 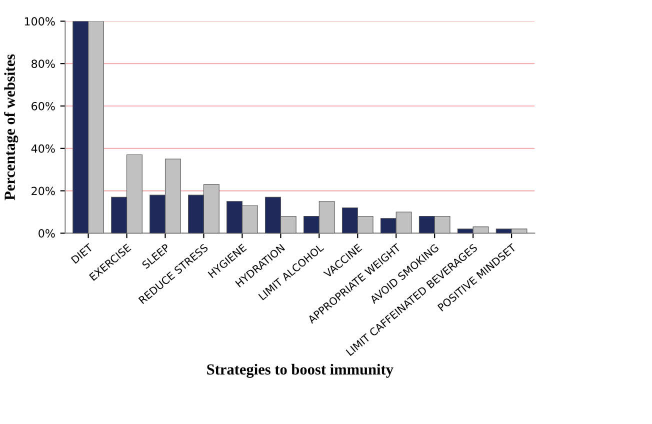 I want to click on y-tick-label: 80%, so click(x=43, y=64).